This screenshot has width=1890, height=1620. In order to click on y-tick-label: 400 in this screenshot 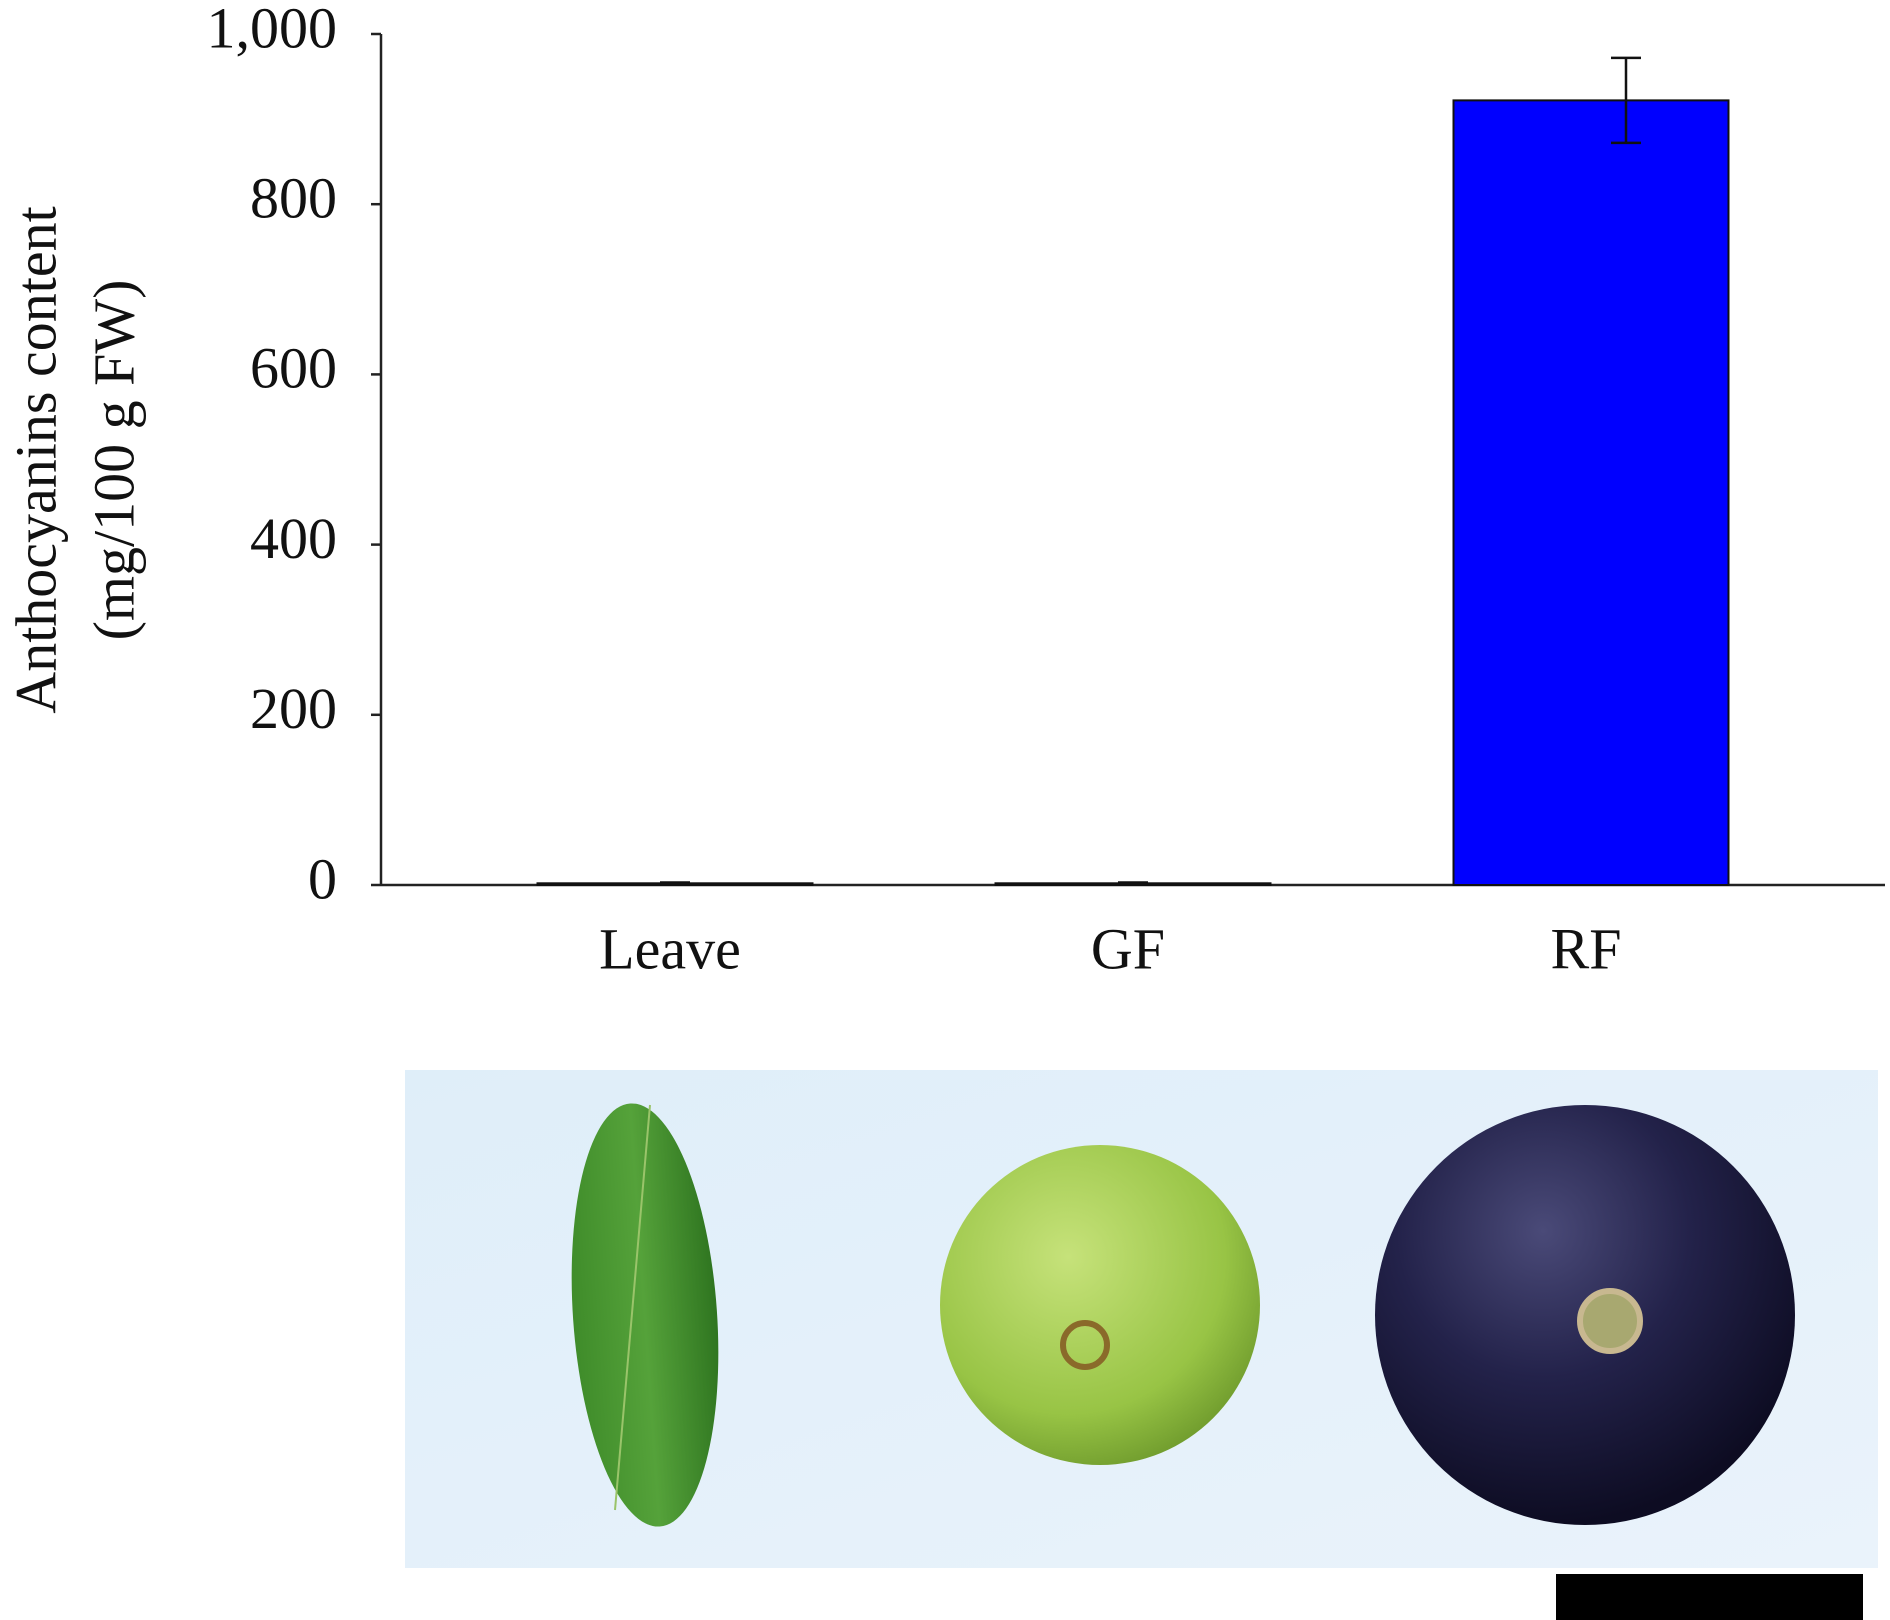, I will do `click(293, 538)`.